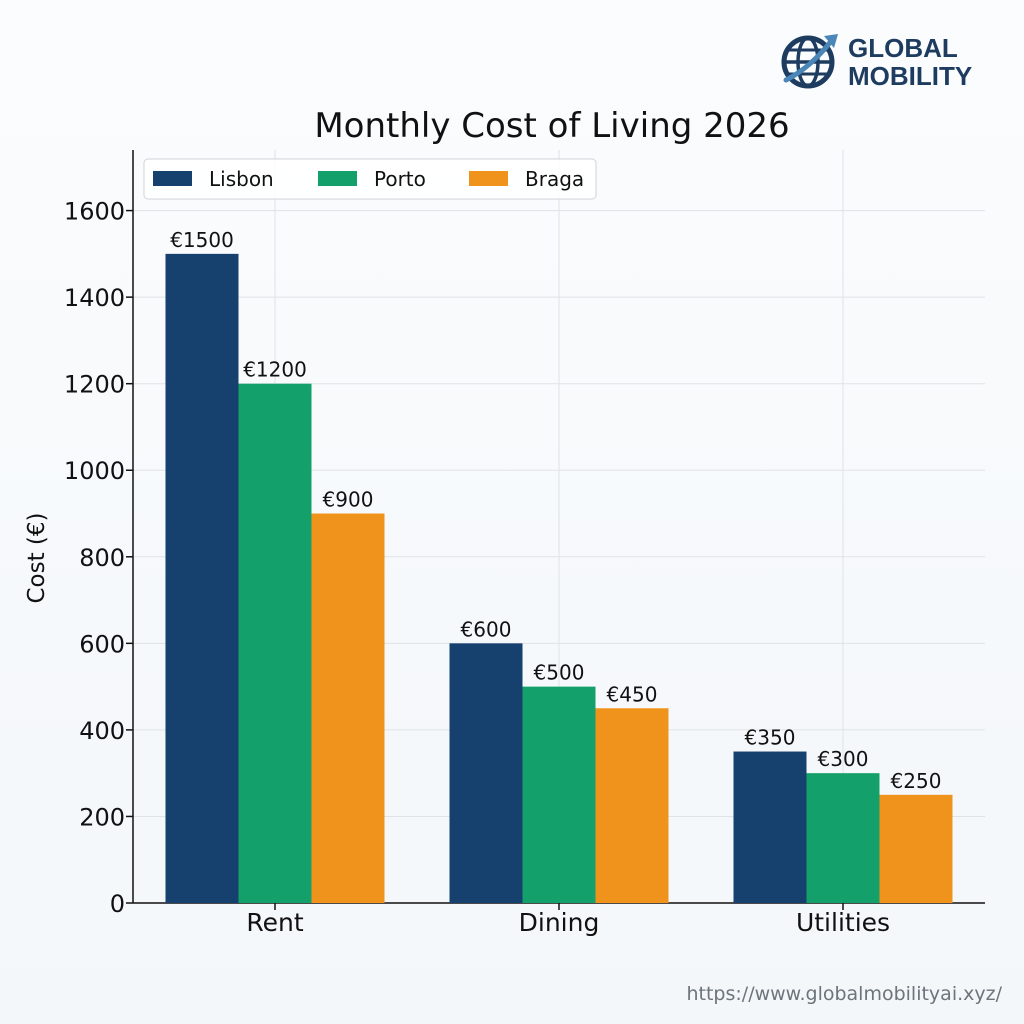  What do you see at coordinates (400, 179) in the screenshot?
I see `legend-label-porto: Porto` at bounding box center [400, 179].